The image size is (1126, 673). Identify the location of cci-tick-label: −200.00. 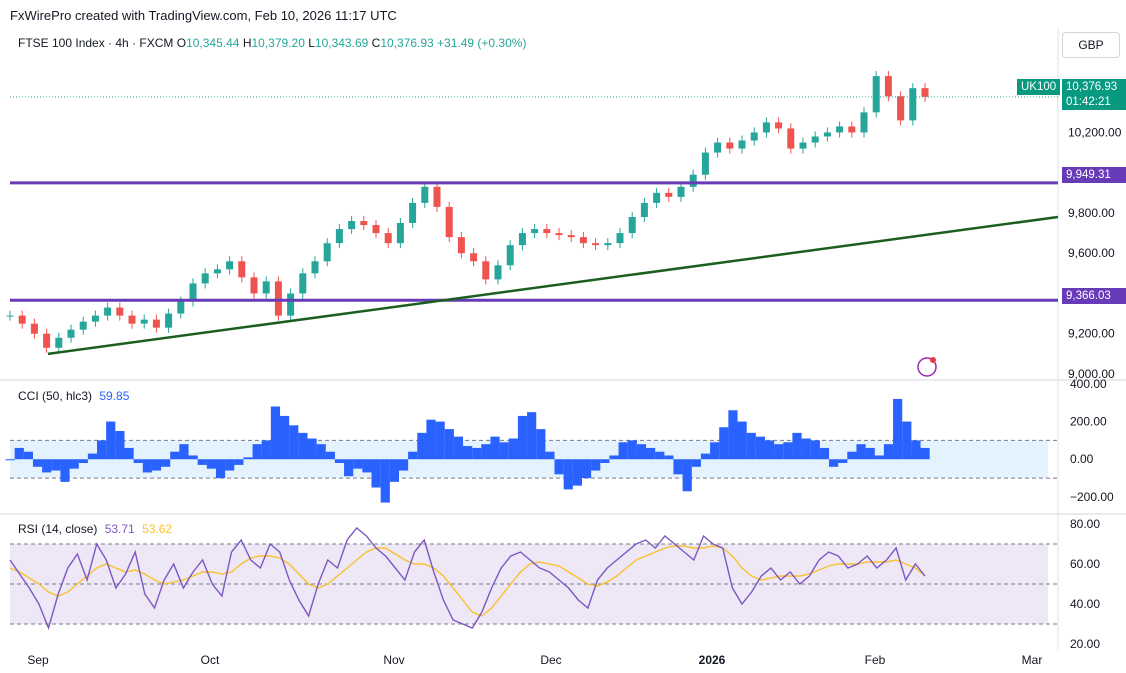
(1092, 497).